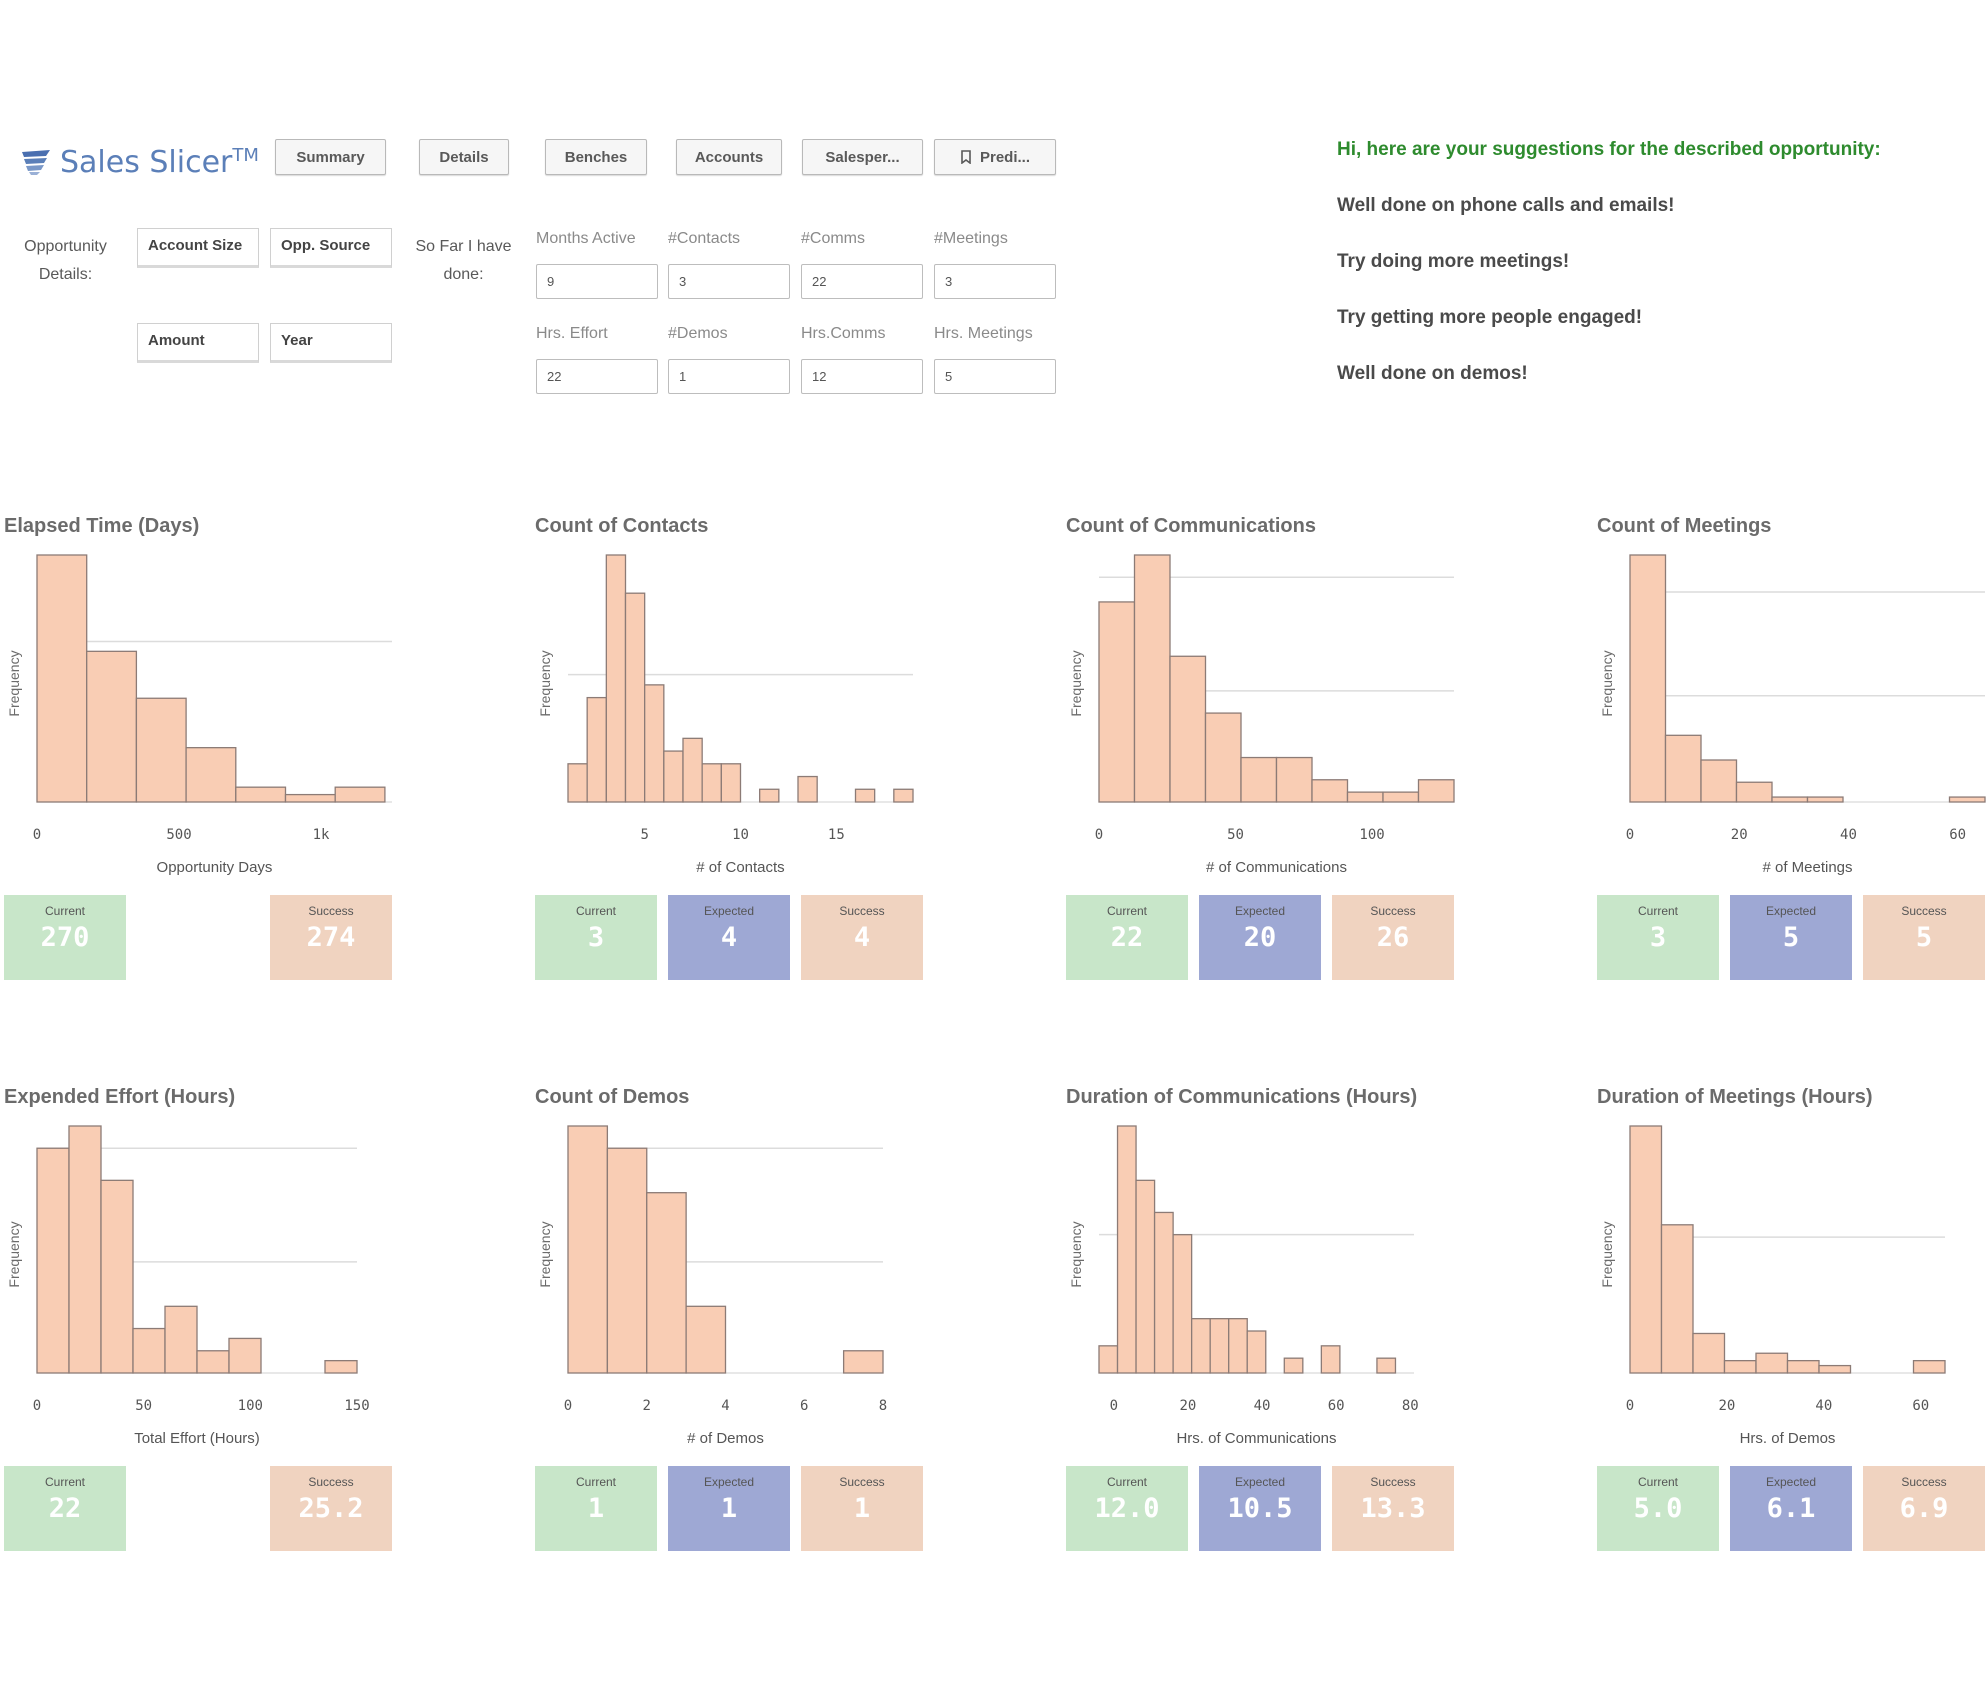 The width and height of the screenshot is (1986, 1685). Describe the element at coordinates (1453, 261) in the screenshot. I see `suggestion-item: Try doing more meetings!` at that location.